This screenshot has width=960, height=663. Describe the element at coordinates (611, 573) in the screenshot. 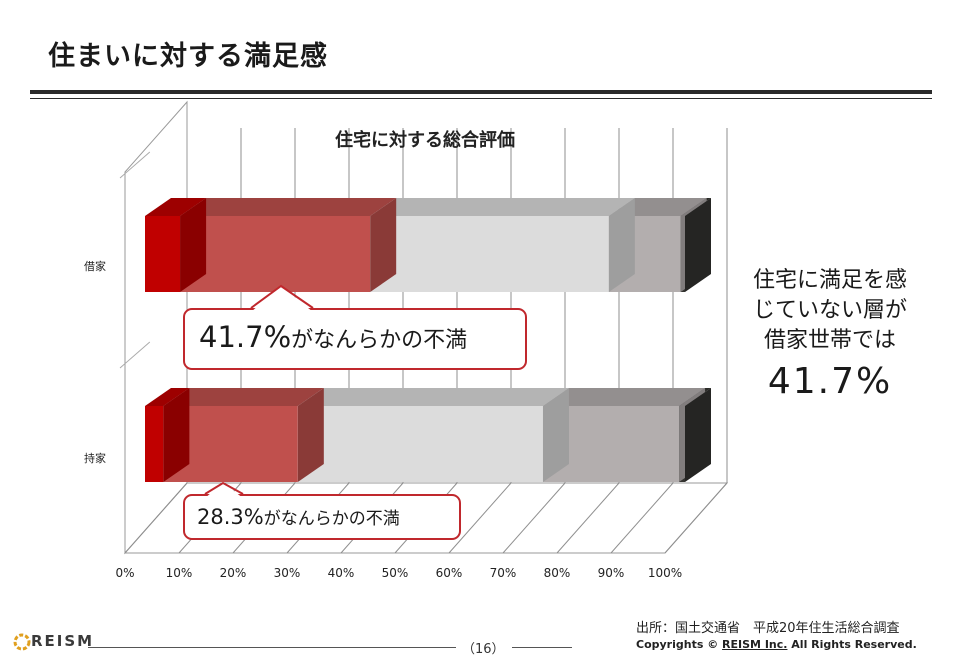

I see `x-tick-label: 90%` at that location.